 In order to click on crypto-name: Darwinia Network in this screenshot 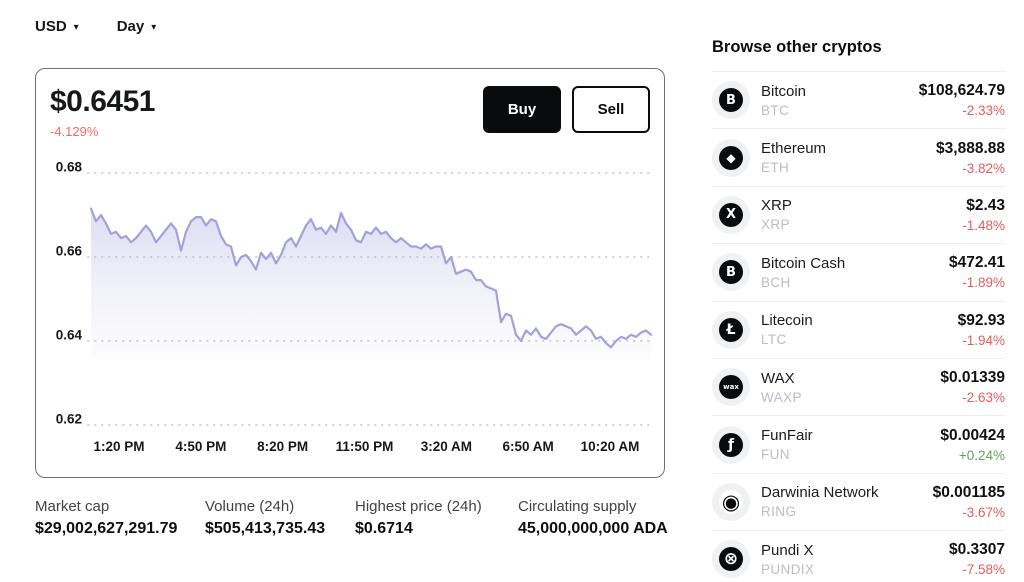, I will do `click(820, 493)`.